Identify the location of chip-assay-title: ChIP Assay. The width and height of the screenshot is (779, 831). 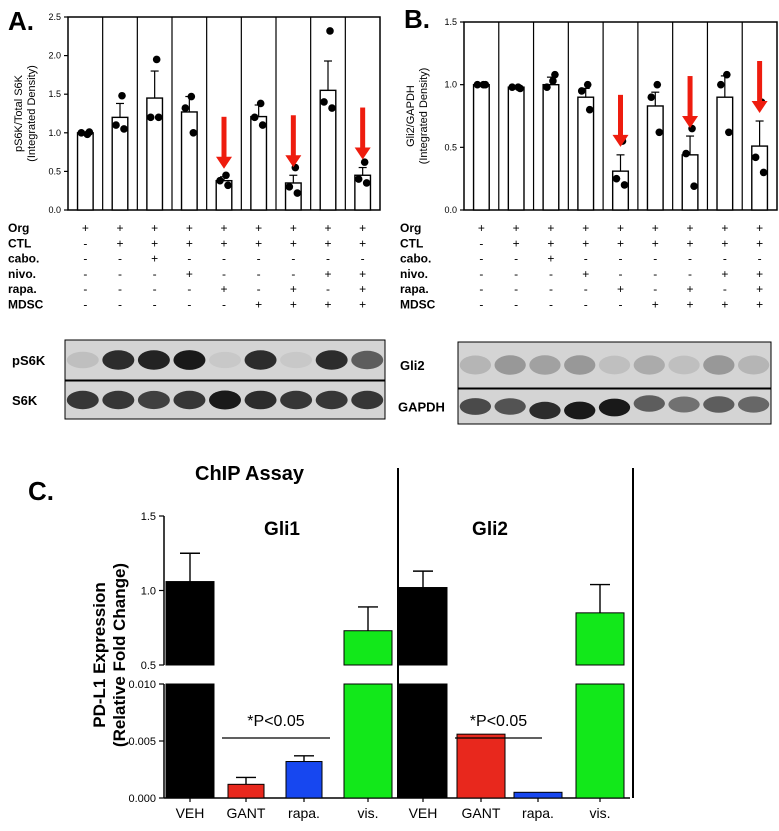
(250, 474).